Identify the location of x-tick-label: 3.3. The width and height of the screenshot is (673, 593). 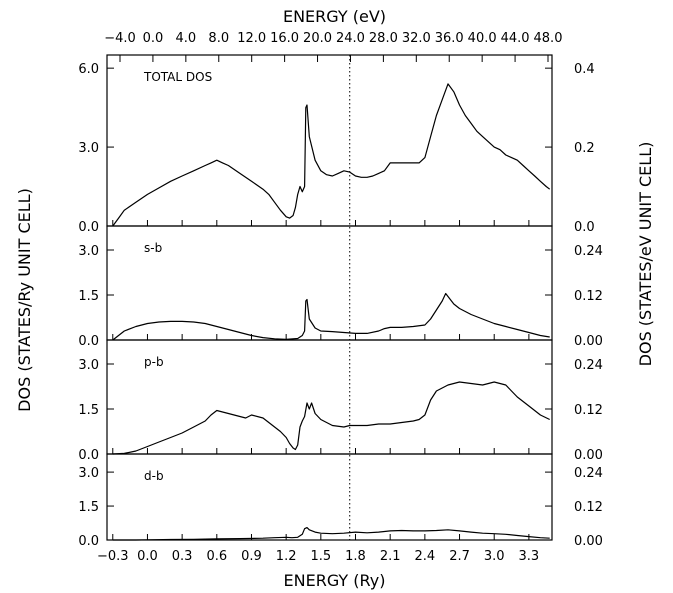
(529, 556).